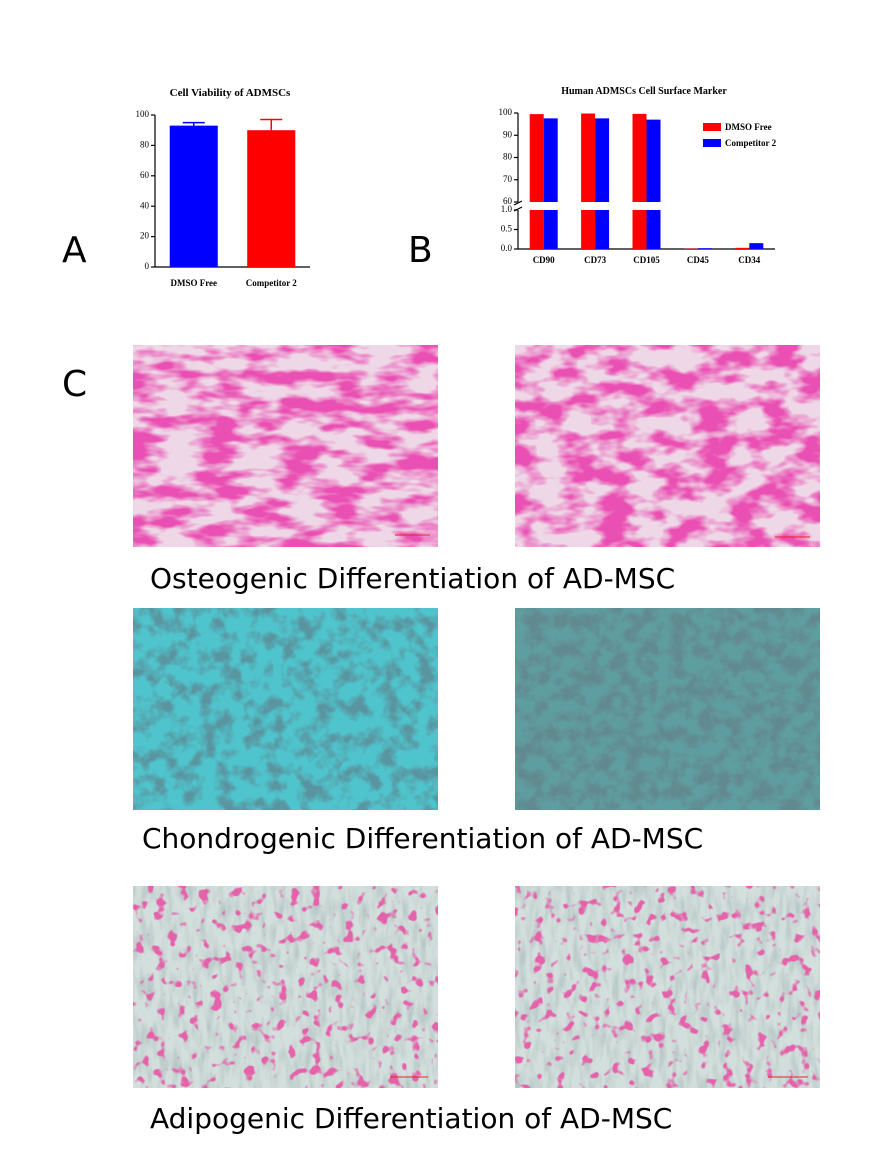 This screenshot has width=874, height=1174. I want to click on x-tick-label: Competitor 2, so click(272, 283).